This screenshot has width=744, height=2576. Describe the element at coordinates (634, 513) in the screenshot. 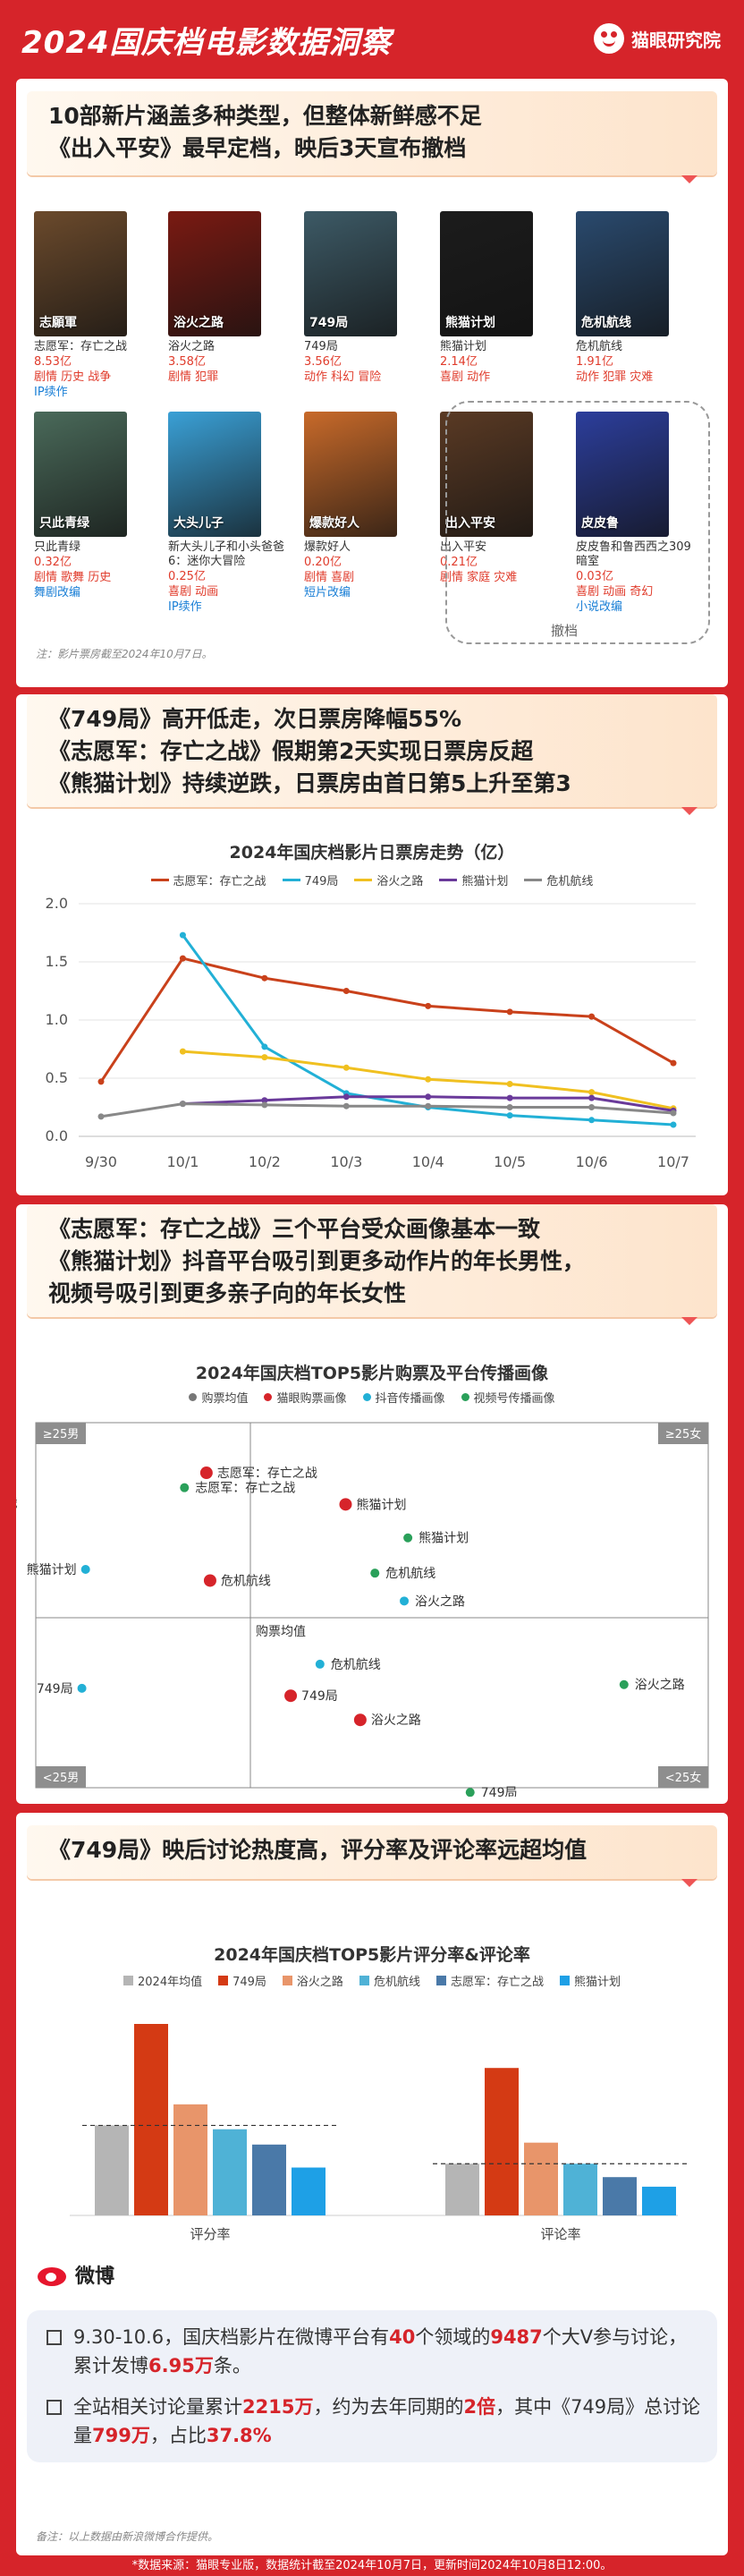

I see `movie-card: 皮皮鲁 皮皮鲁和鲁西西之309暗室 0.03亿 喜剧 动画 奇幻 小说改编` at that location.